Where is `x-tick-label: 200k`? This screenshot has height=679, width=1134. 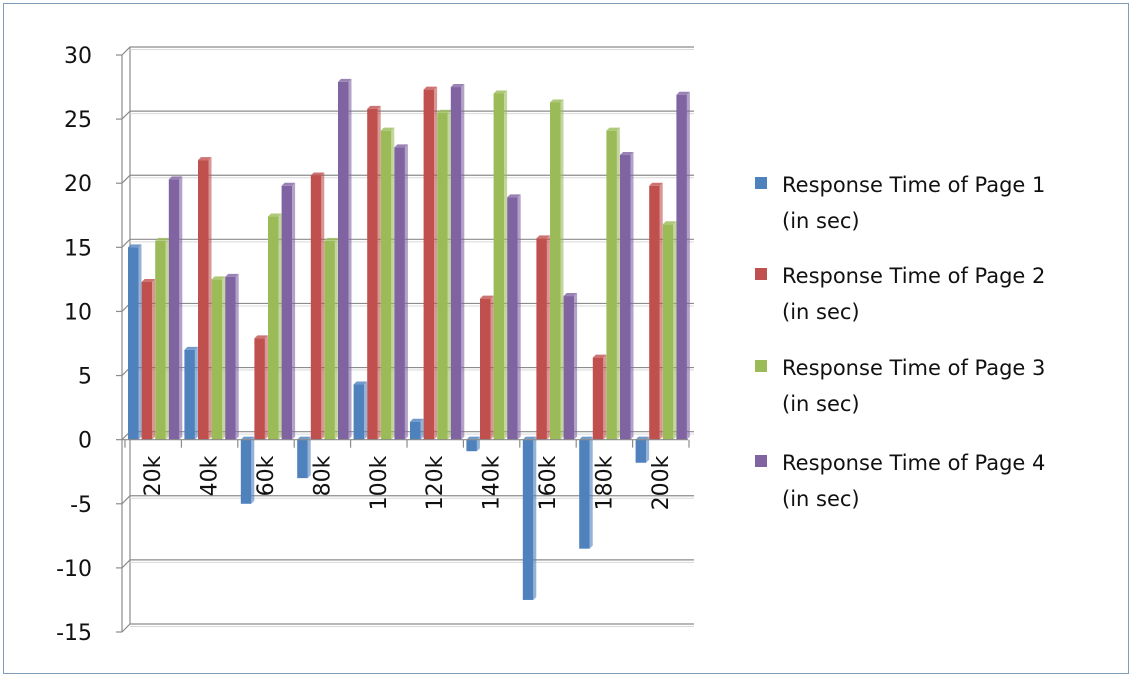
x-tick-label: 200k is located at coordinates (661, 482).